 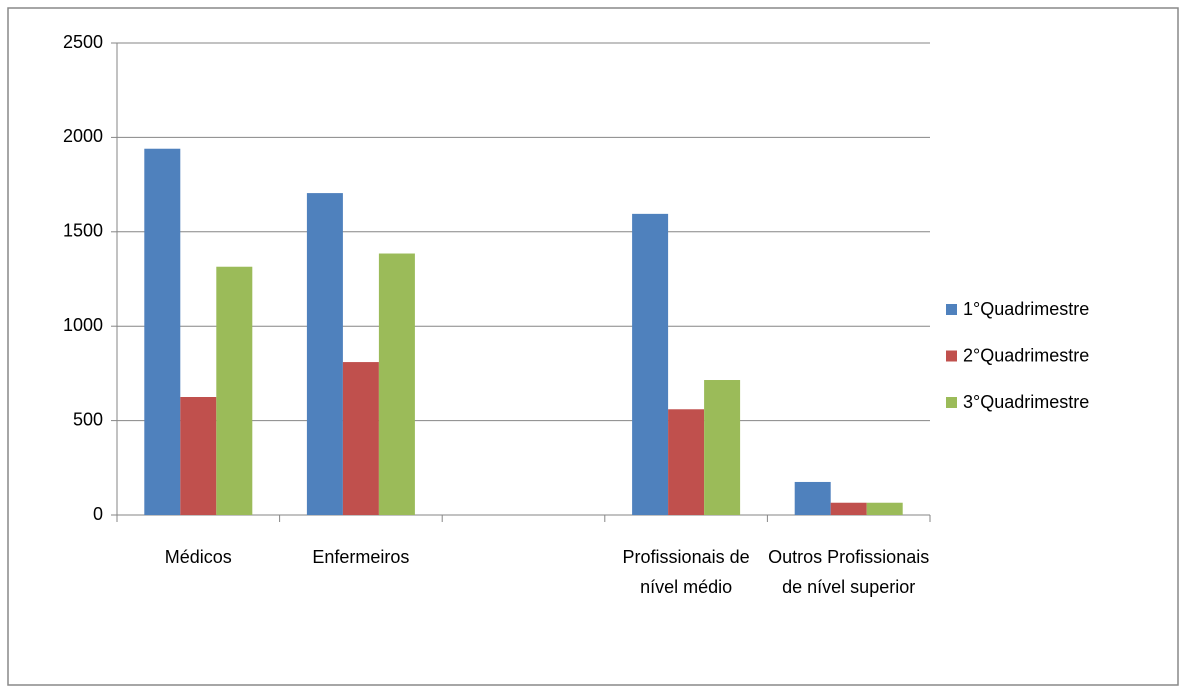 I want to click on y-tick-label: 2500, so click(x=83, y=42).